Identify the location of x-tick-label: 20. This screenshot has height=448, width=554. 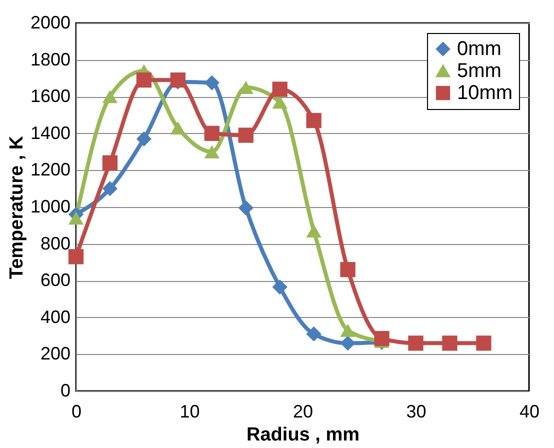
(303, 412).